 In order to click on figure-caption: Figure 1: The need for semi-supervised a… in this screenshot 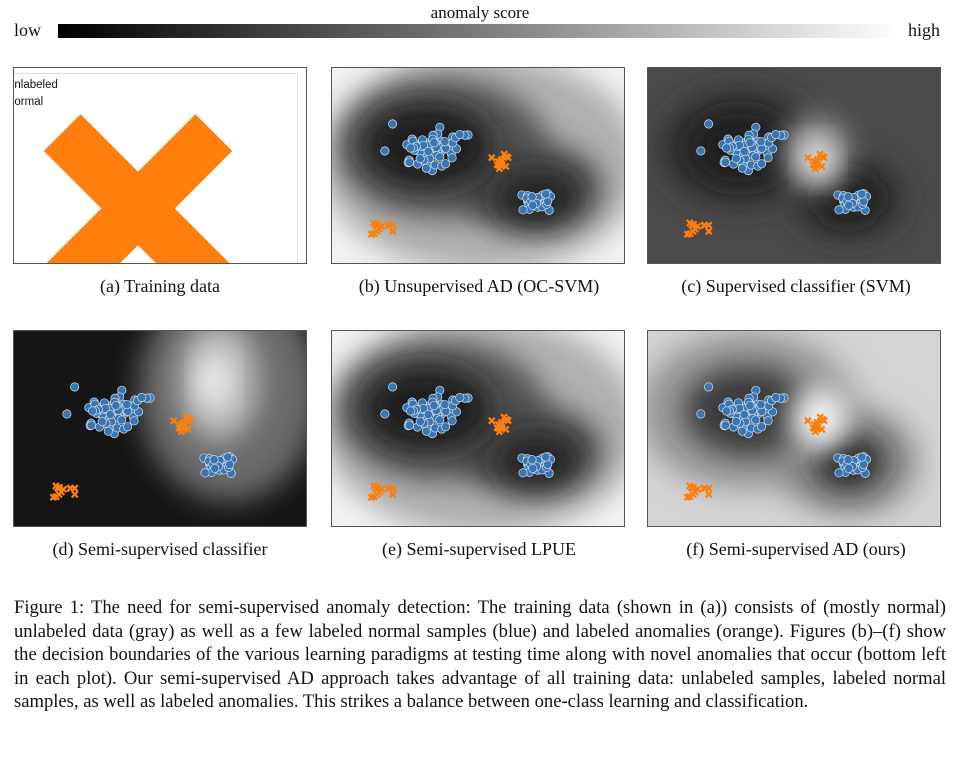, I will do `click(480, 654)`.